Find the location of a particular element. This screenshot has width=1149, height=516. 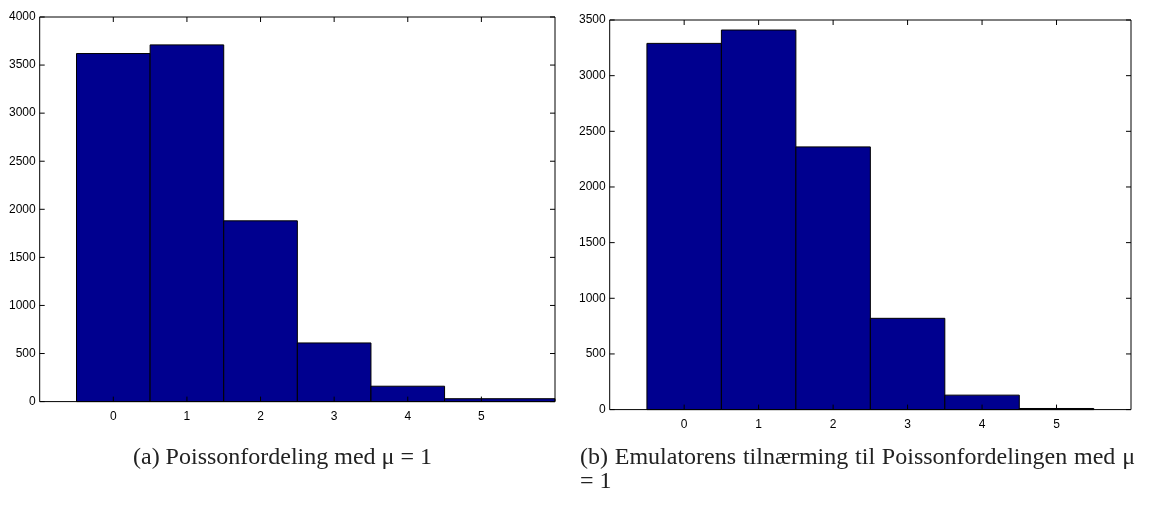

text: (a) Poissonfordeling med μ = 1 is located at coordinates (282, 456).